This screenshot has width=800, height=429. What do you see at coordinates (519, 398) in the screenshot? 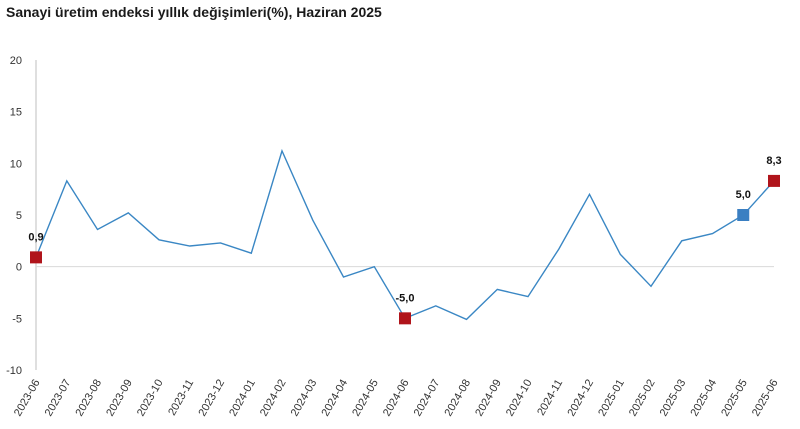
I see `x-tick-label: 2024-10` at bounding box center [519, 398].